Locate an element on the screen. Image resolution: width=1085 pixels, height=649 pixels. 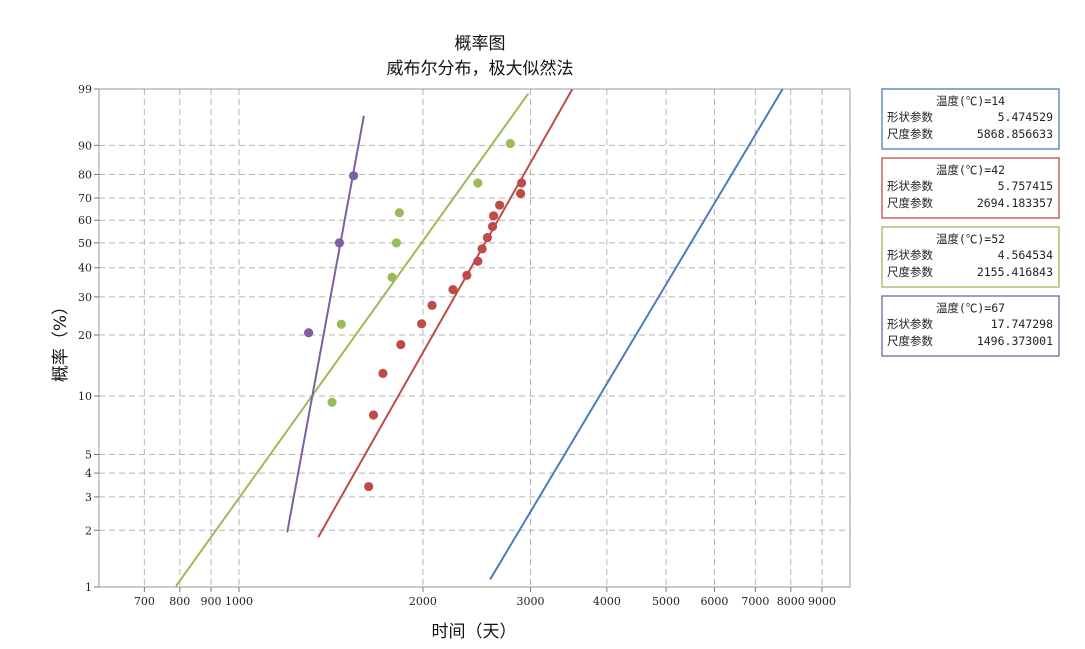
y-tick-label: 5 is located at coordinates (88, 455).